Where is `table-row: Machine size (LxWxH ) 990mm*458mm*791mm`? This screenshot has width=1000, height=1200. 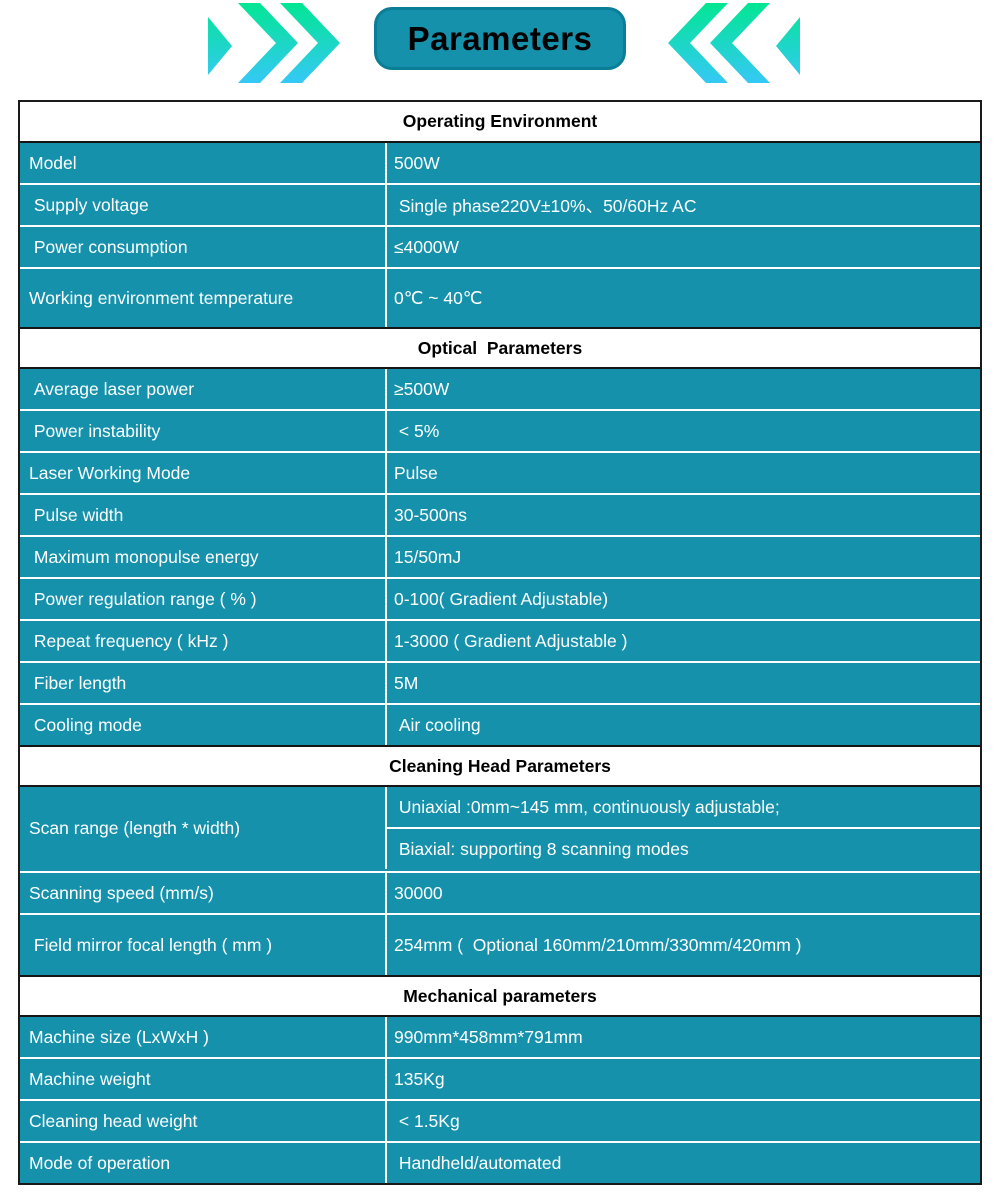 table-row: Machine size (LxWxH ) 990mm*458mm*791mm is located at coordinates (500, 1037).